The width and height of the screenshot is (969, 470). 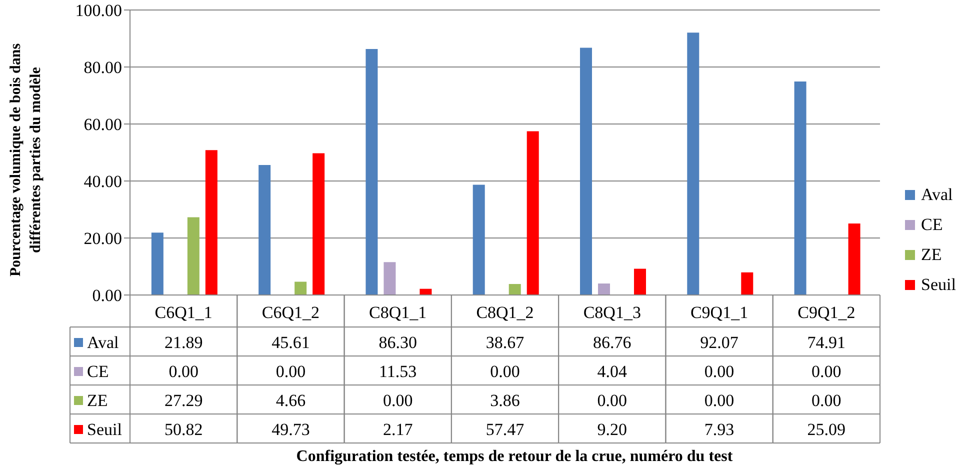 What do you see at coordinates (291, 429) in the screenshot?
I see `data-label: 49.73` at bounding box center [291, 429].